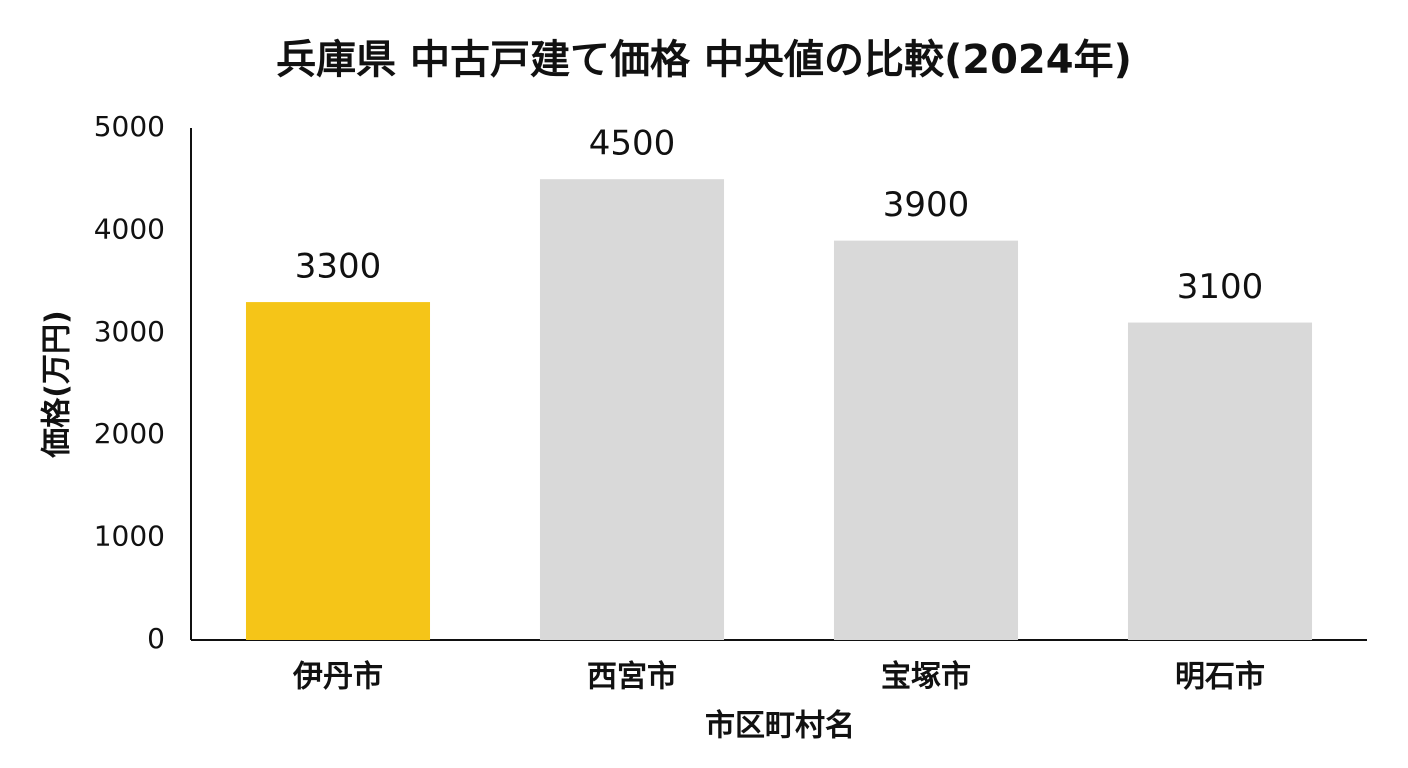  Describe the element at coordinates (1220, 287) in the screenshot. I see `value-label: 3100` at that location.